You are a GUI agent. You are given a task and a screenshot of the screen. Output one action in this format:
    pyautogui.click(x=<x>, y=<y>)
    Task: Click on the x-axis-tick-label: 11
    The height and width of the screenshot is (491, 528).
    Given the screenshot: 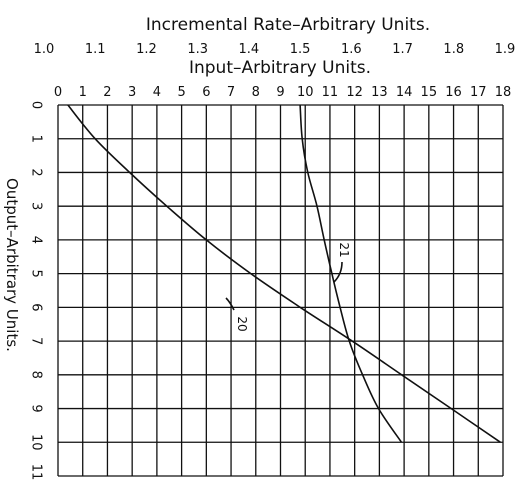 What is the action you would take?
    pyautogui.click(x=330, y=92)
    